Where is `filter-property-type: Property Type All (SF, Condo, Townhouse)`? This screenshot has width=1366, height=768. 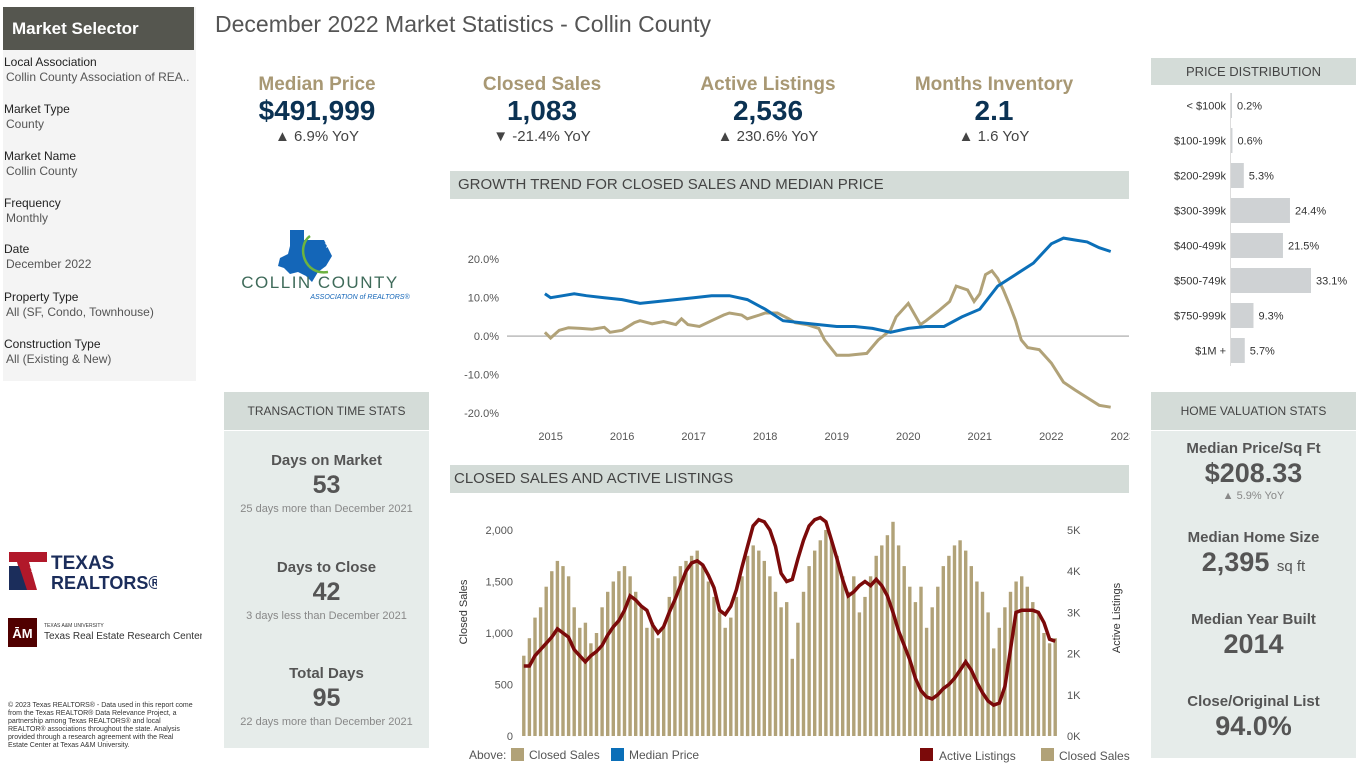 filter-property-type: Property Type All (SF, Condo, Townhouse) is located at coordinates (79, 304).